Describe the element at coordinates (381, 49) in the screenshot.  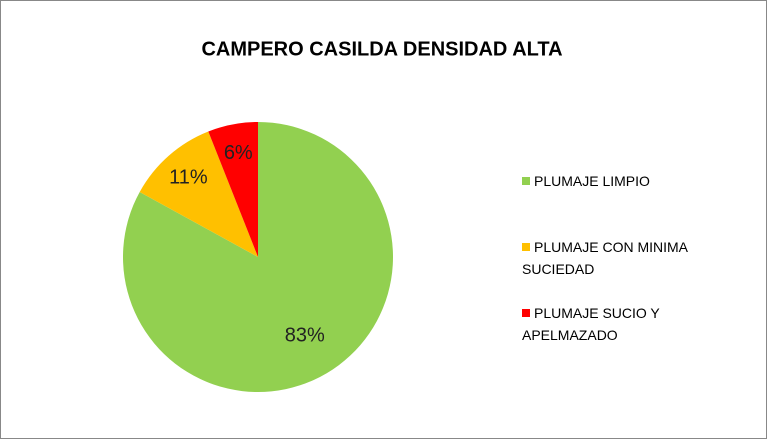
I see `chart-title: CAMPERO CASILDA DENSIDAD ALTA` at that location.